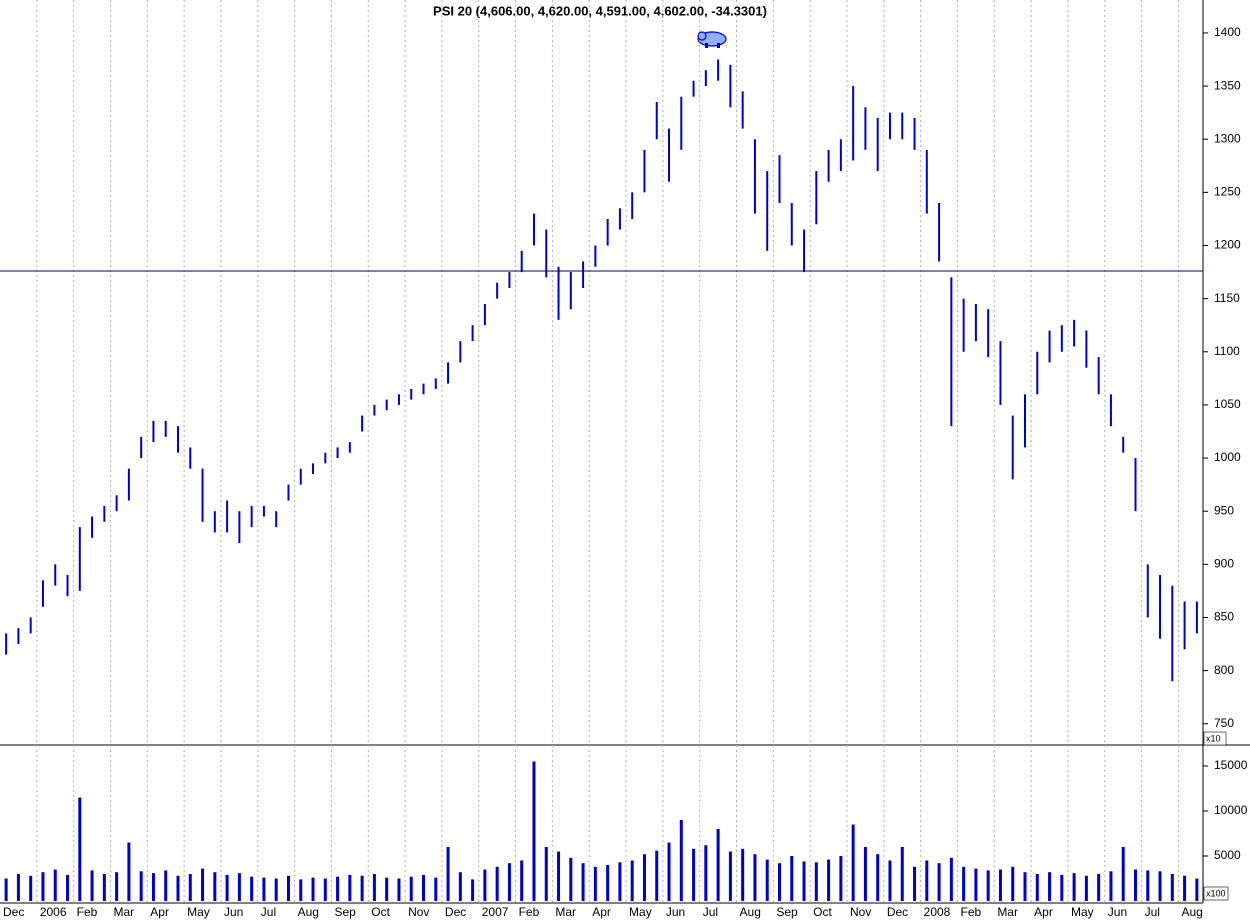 The image size is (1250, 922). What do you see at coordinates (1224, 510) in the screenshot?
I see `y-tick-label: 950` at bounding box center [1224, 510].